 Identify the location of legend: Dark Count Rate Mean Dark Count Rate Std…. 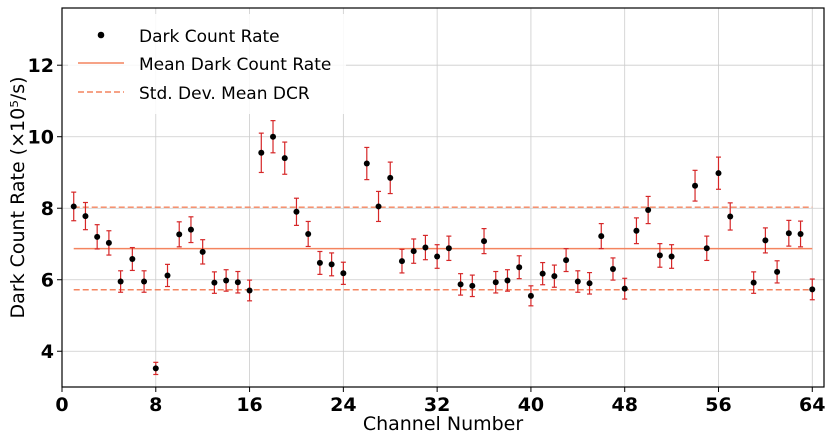
(207, 64).